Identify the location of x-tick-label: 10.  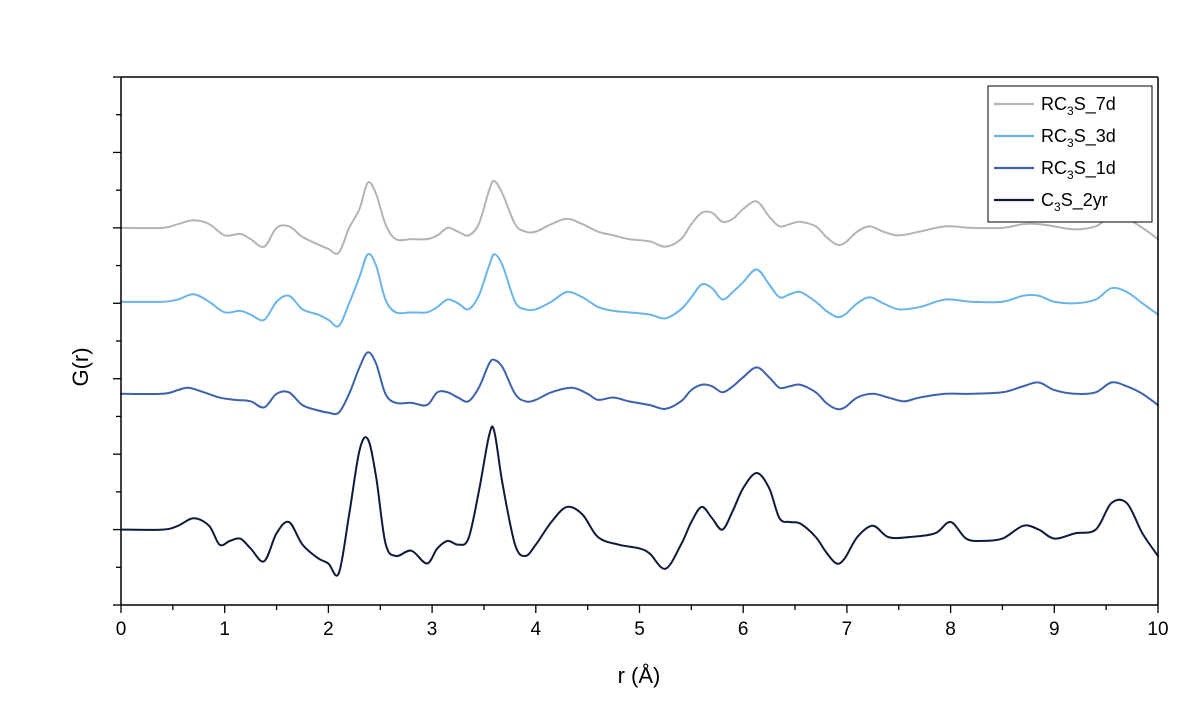
(1157, 629).